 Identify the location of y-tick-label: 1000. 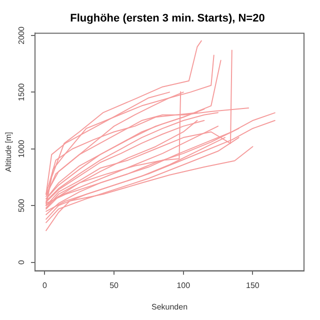
(21, 148).